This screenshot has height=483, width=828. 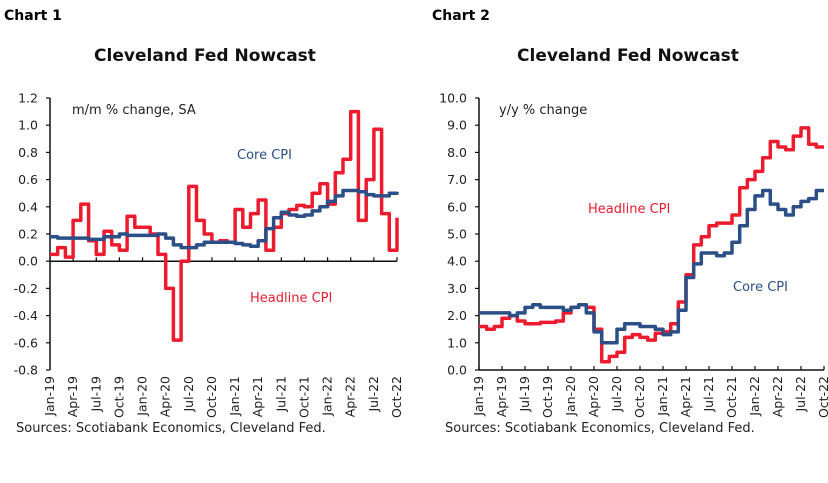 I want to click on y-tick-label: -0.4, so click(x=26, y=315).